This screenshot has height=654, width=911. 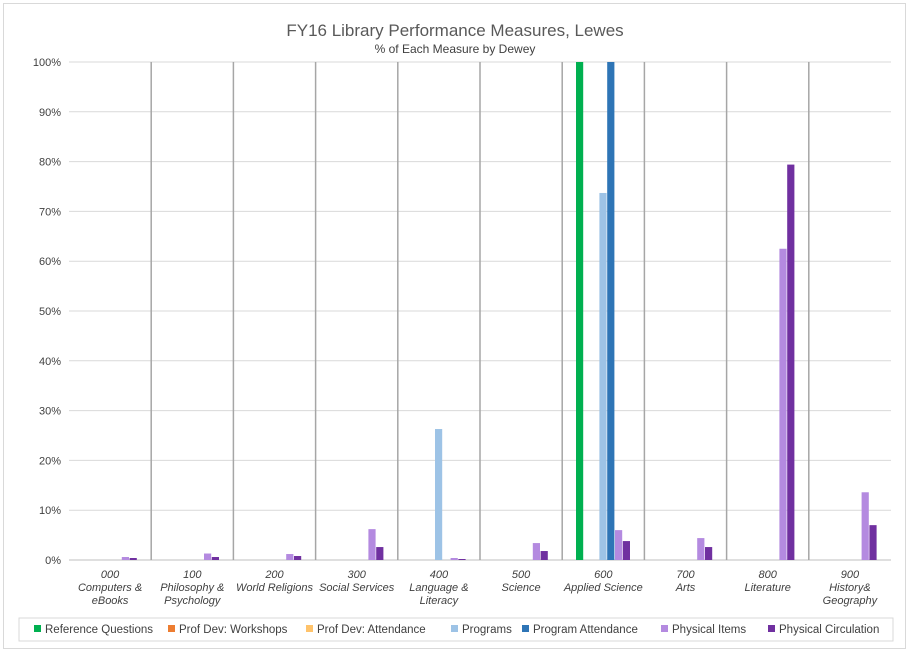 I want to click on x-tick-label: 800 Literature, so click(x=767, y=581).